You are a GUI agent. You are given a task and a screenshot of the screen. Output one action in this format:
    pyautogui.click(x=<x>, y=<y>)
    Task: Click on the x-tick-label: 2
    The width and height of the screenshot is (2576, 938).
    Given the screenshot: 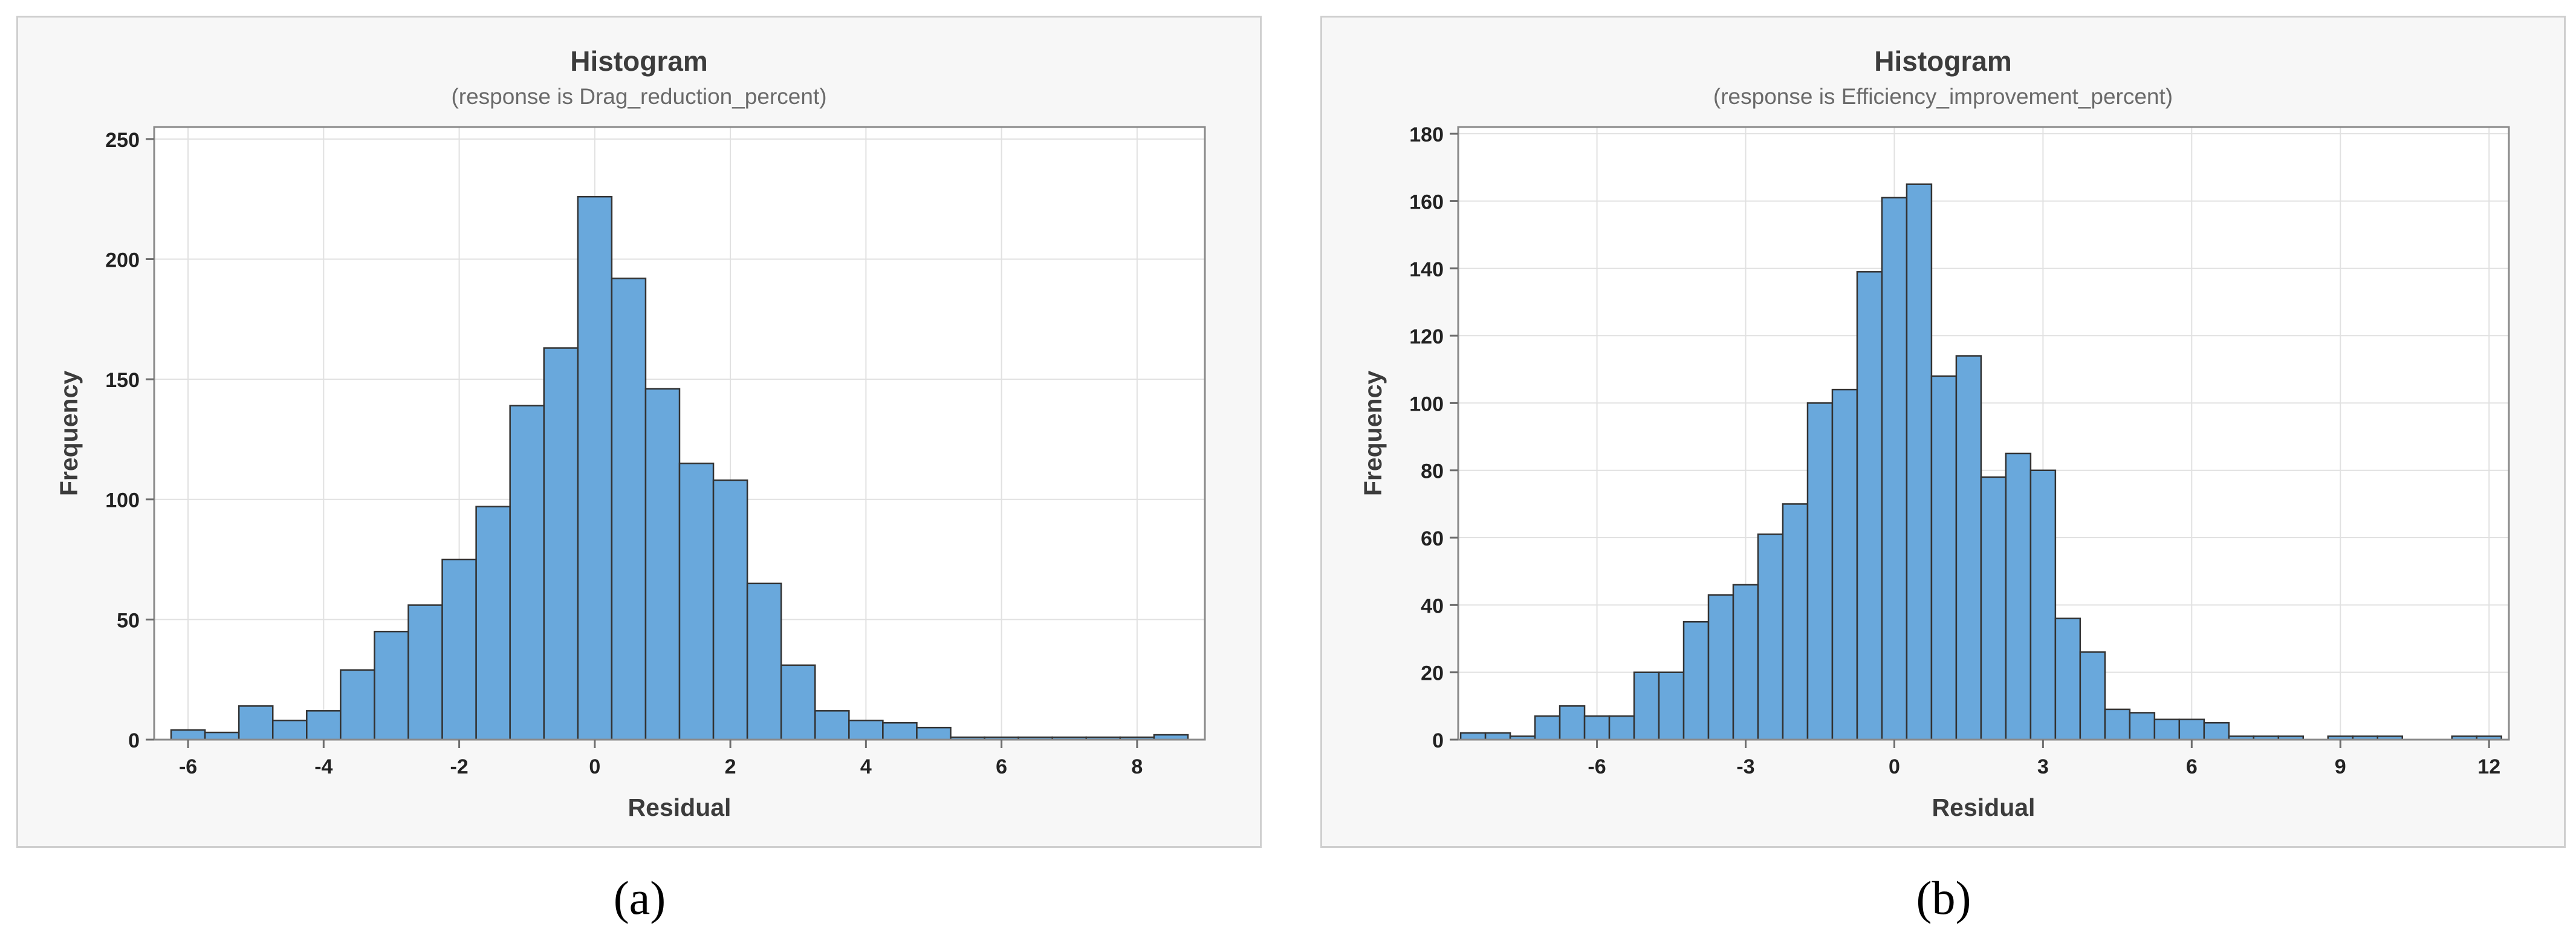 What is the action you would take?
    pyautogui.click(x=731, y=766)
    